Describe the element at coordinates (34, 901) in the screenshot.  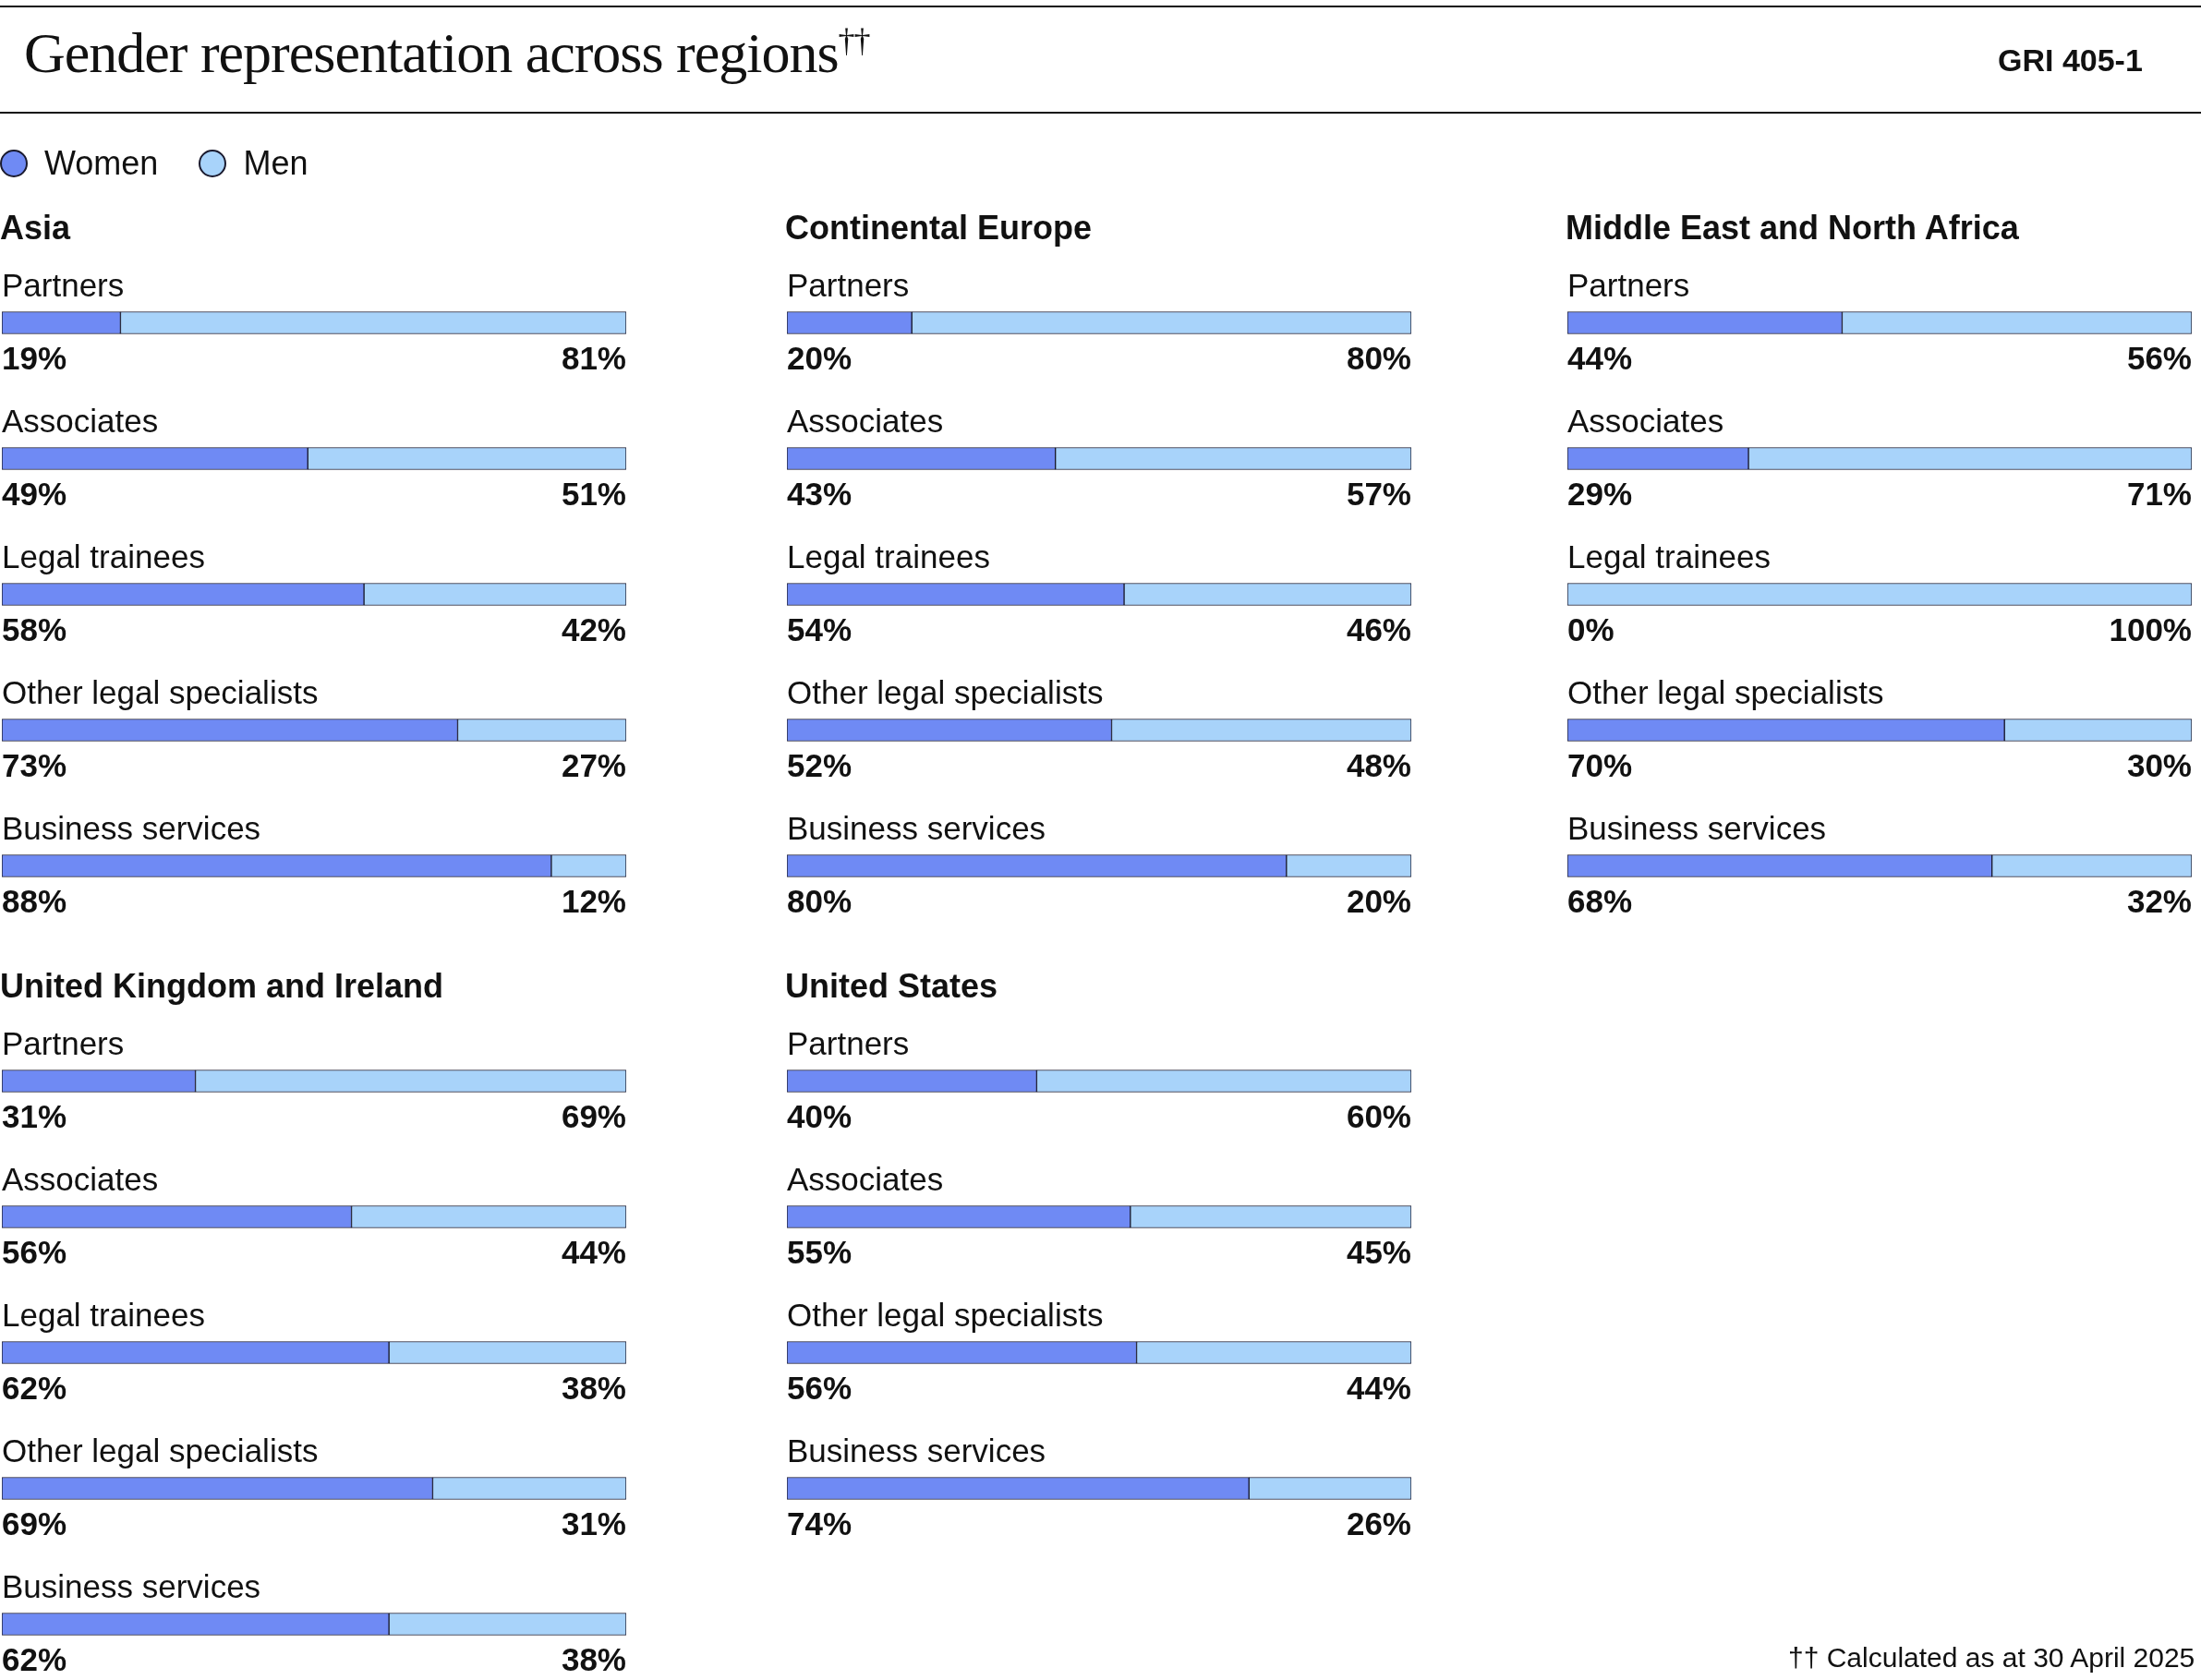
I see `data-label: 88%` at that location.